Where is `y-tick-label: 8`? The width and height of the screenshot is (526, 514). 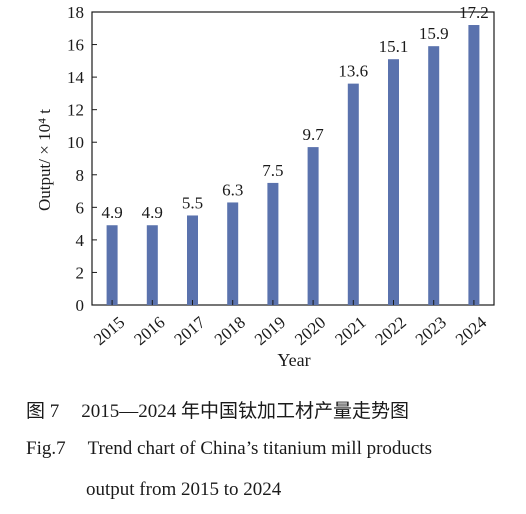 y-tick-label: 8 is located at coordinates (80, 175).